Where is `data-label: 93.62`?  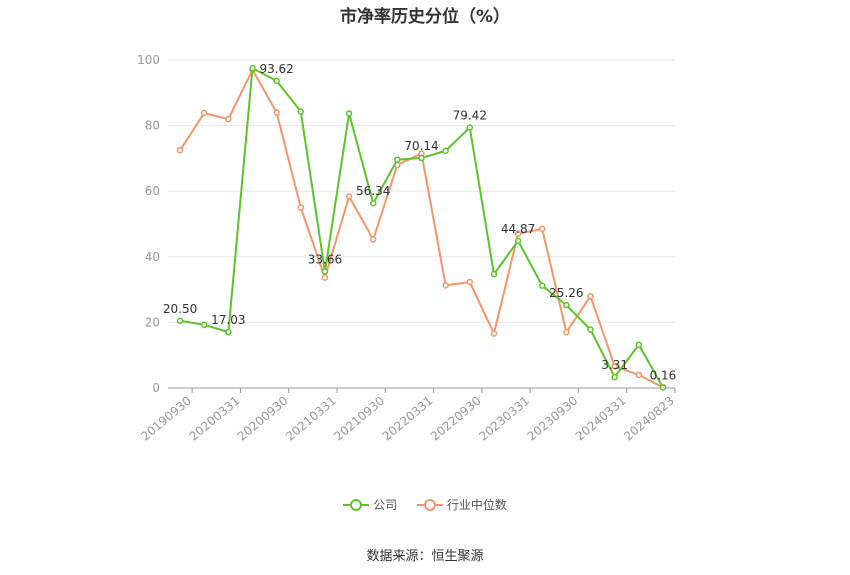
data-label: 93.62 is located at coordinates (276, 69).